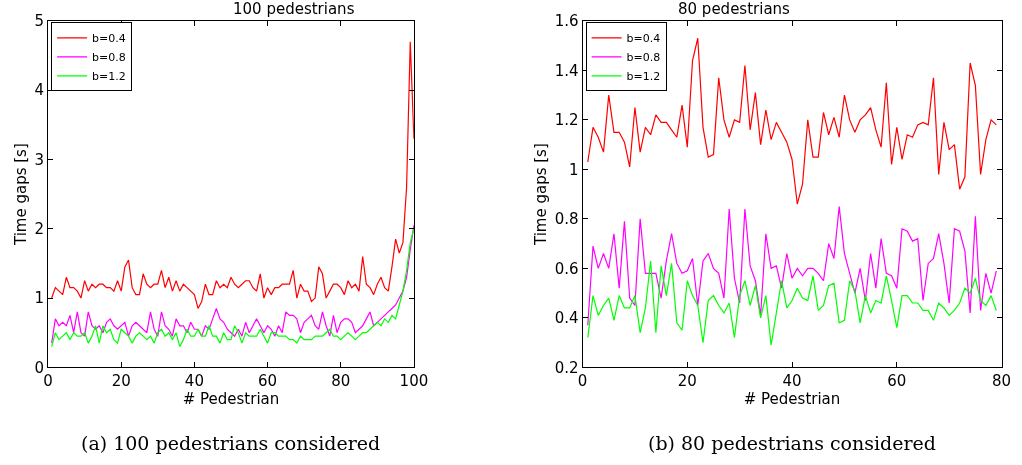 The width and height of the screenshot is (1022, 465). Describe the element at coordinates (566, 268) in the screenshot. I see `y-tick-label: 0.6` at that location.